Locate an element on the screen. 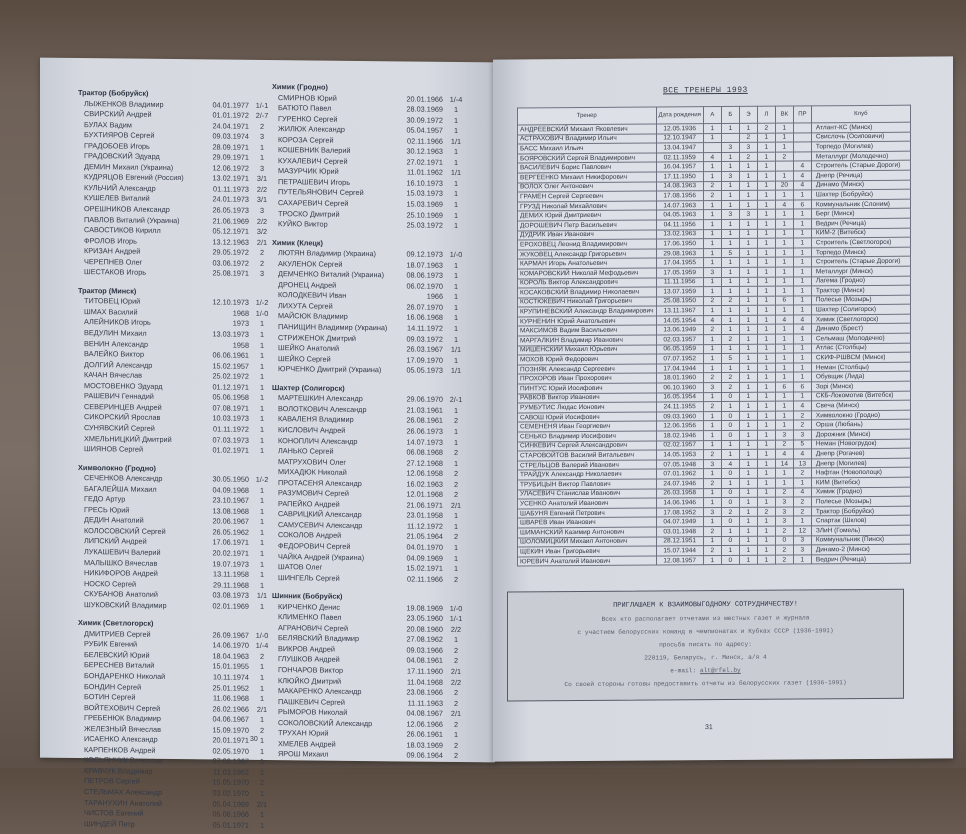 This screenshot has width=966, height=834. player-row: ЮРЧЕНКО Дмитрий (Украина) 05.05.1973 1/1 is located at coordinates (370, 370).